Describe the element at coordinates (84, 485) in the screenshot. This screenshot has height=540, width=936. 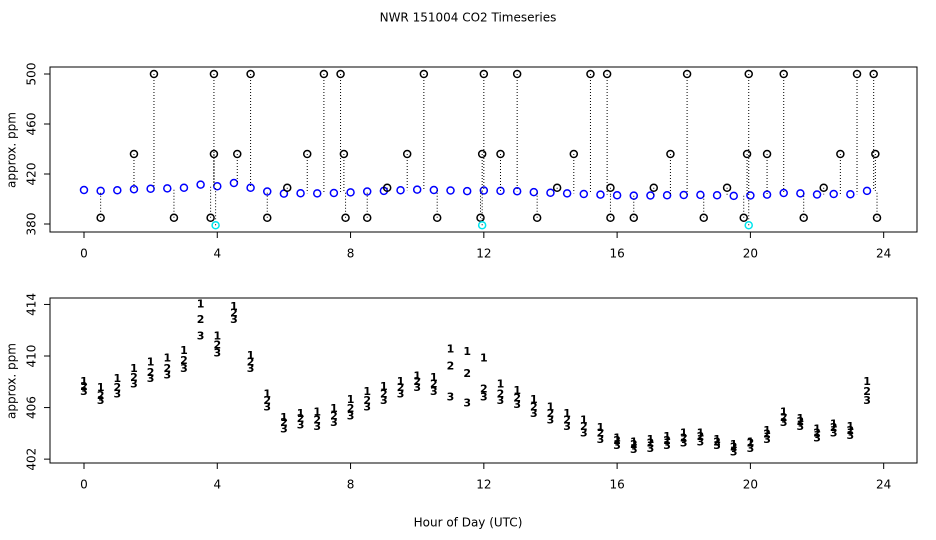
I see `x-tick-label: 0` at that location.